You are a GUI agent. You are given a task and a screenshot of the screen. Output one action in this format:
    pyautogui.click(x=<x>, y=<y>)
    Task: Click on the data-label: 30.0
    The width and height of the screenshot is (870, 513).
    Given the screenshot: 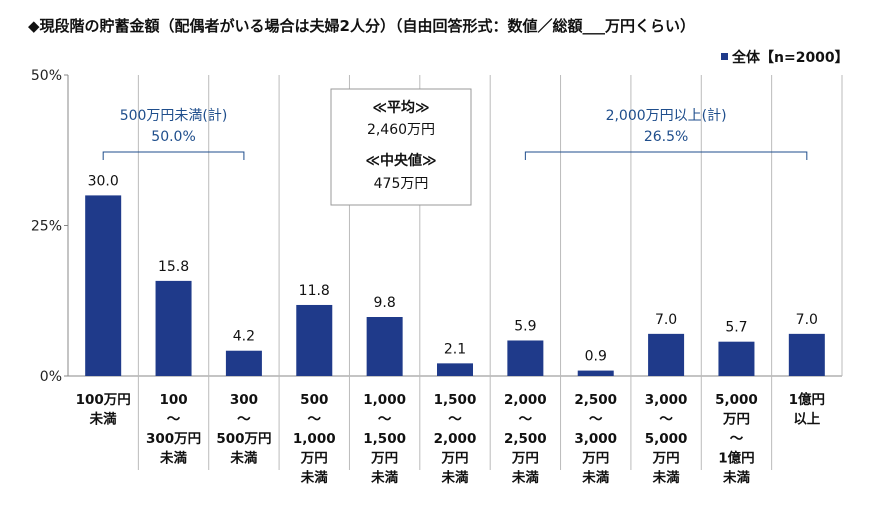 What is the action you would take?
    pyautogui.click(x=103, y=181)
    